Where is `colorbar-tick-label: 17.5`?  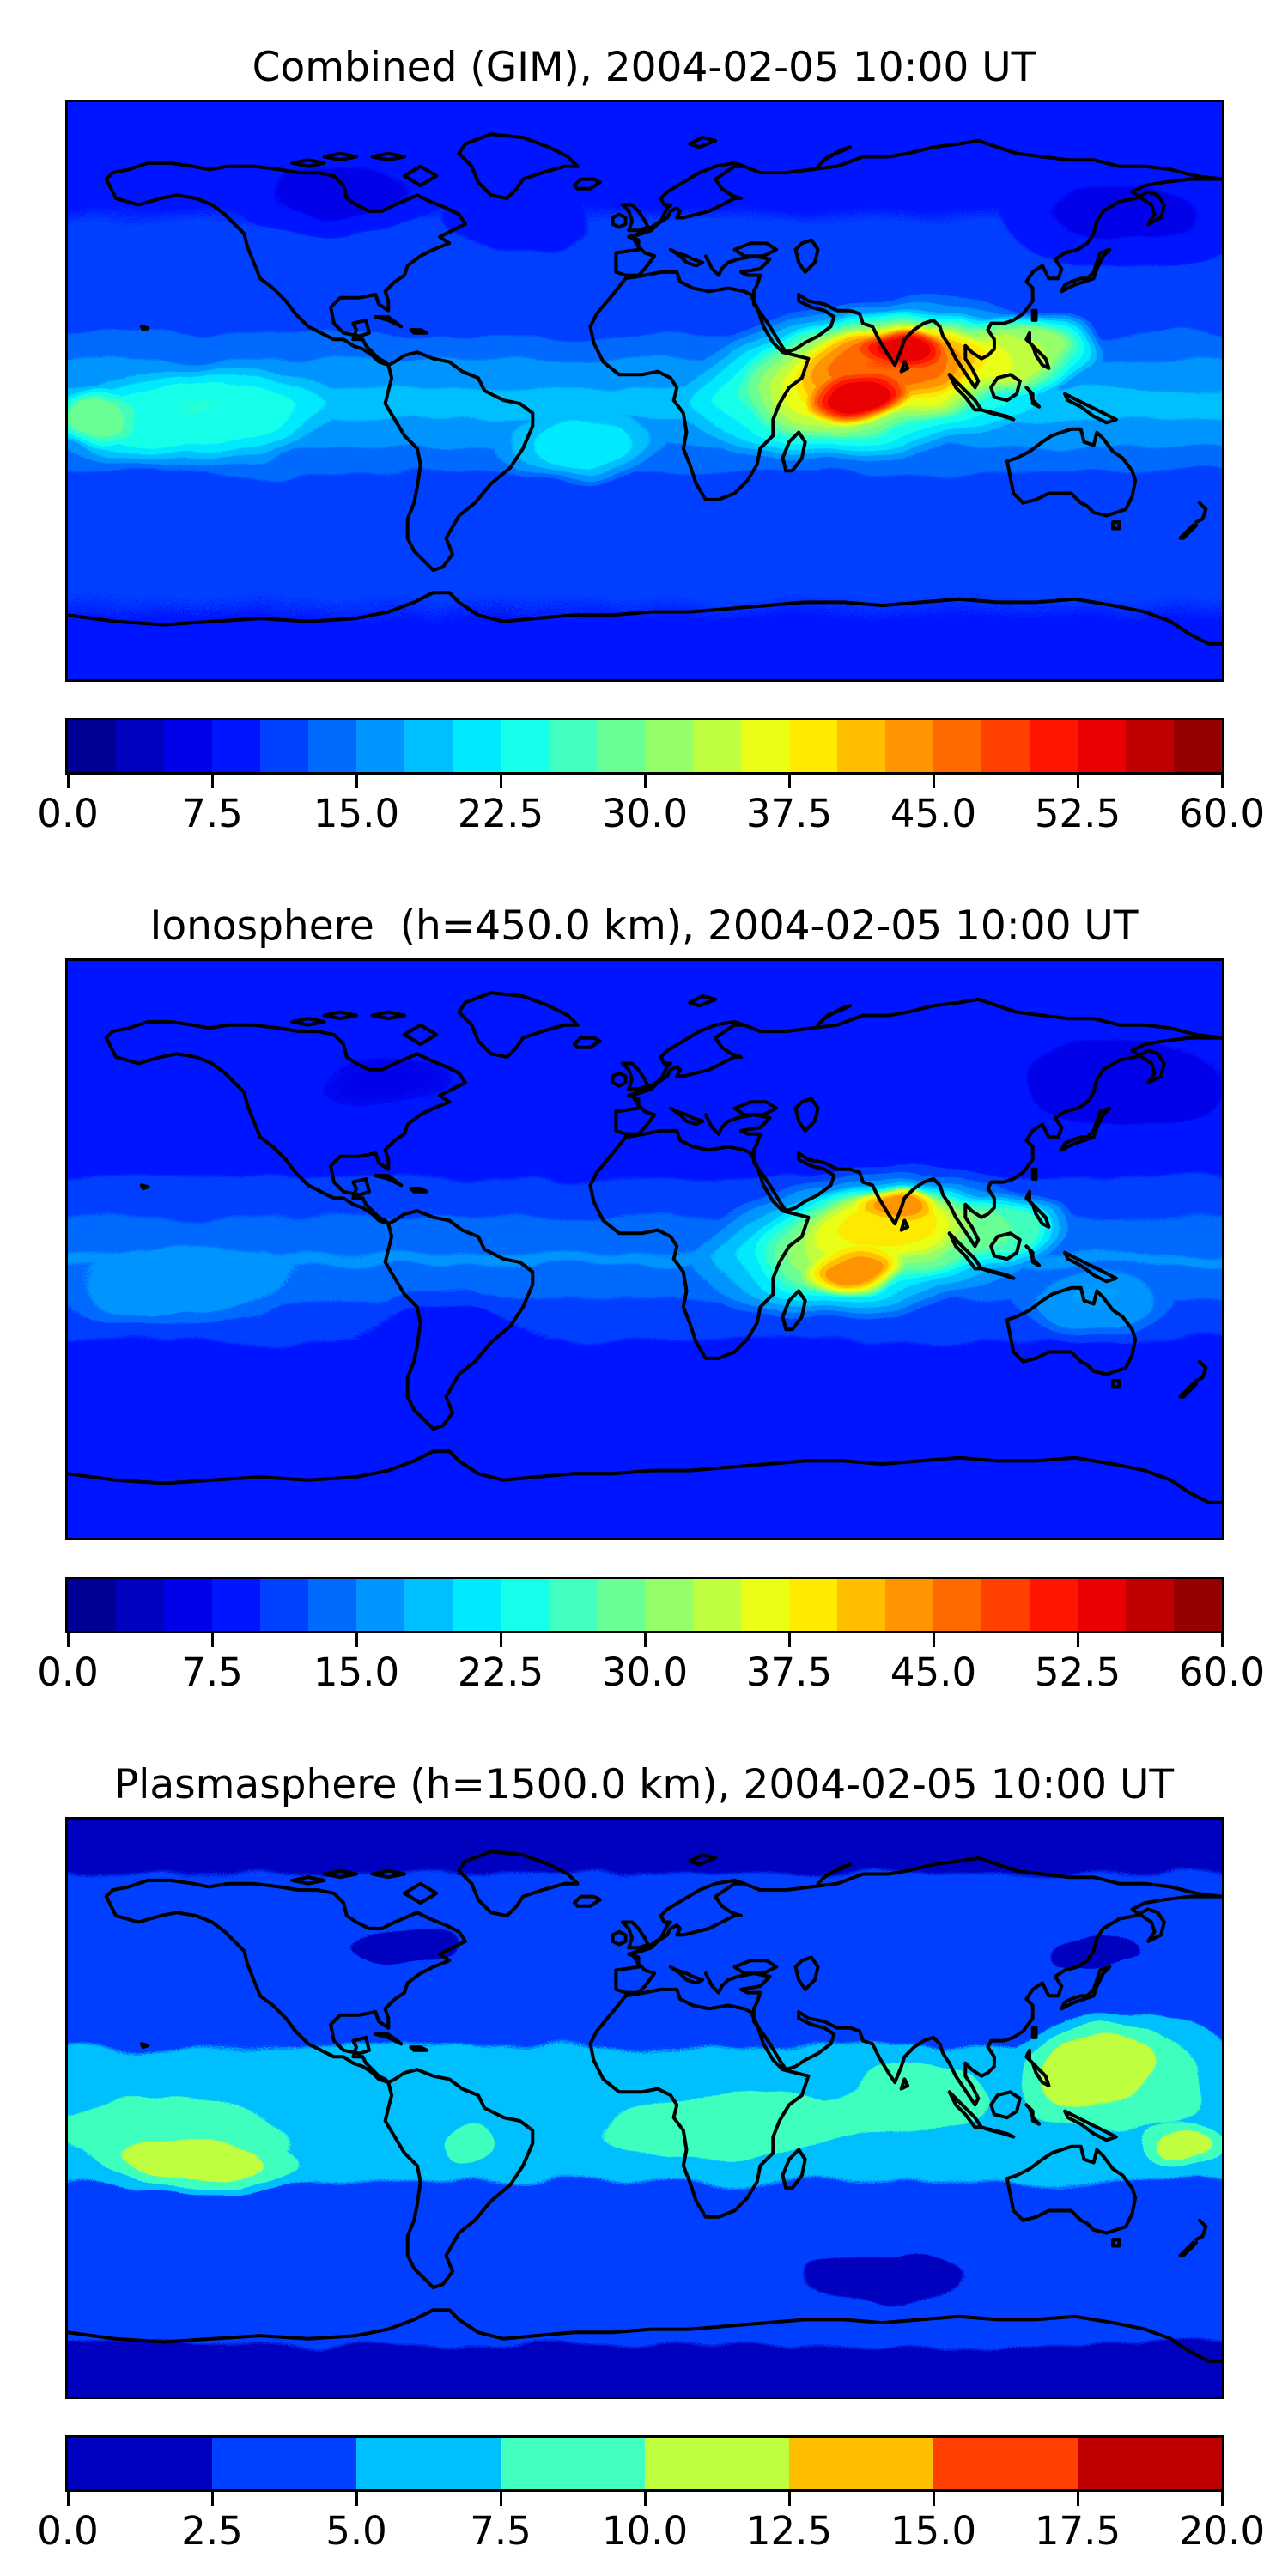 colorbar-tick-label: 17.5 is located at coordinates (1078, 2531).